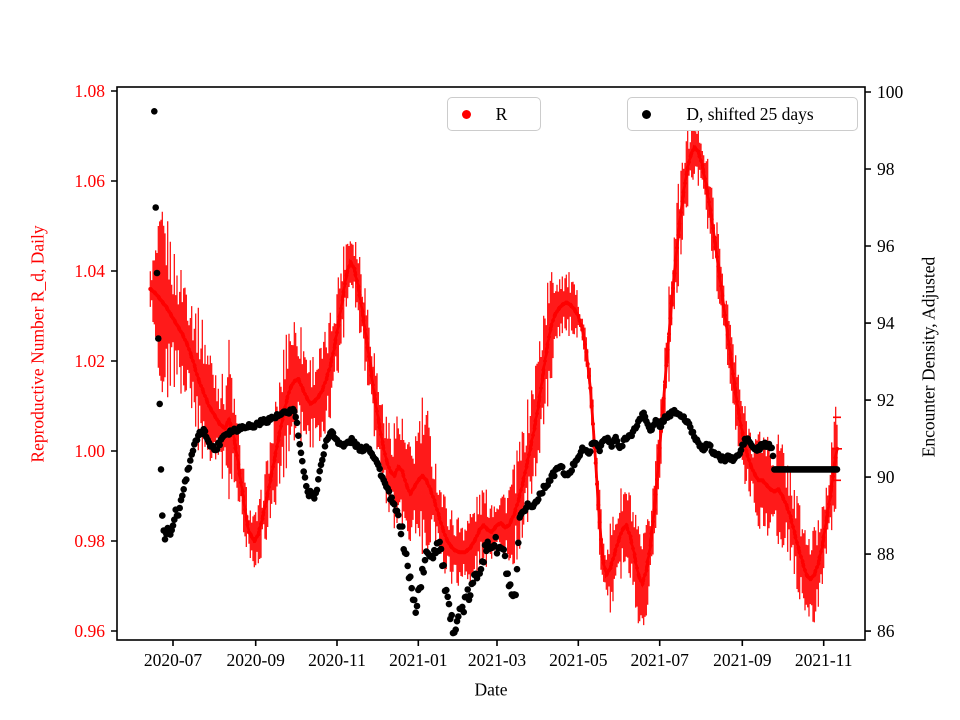 The image size is (960, 720). What do you see at coordinates (886, 169) in the screenshot?
I see `svg-text: 98` at bounding box center [886, 169].